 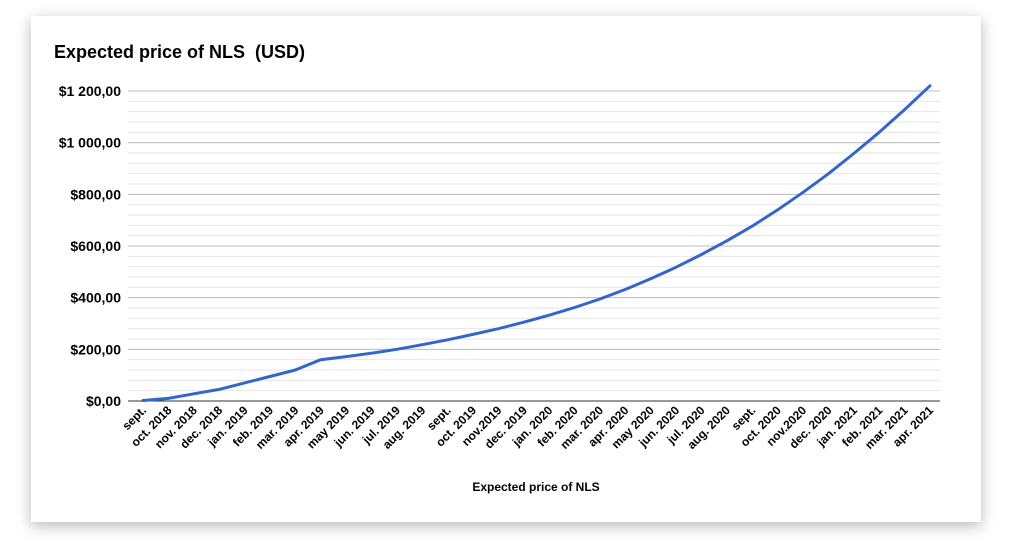 I want to click on y-tick-label: $600,00, so click(x=95, y=246).